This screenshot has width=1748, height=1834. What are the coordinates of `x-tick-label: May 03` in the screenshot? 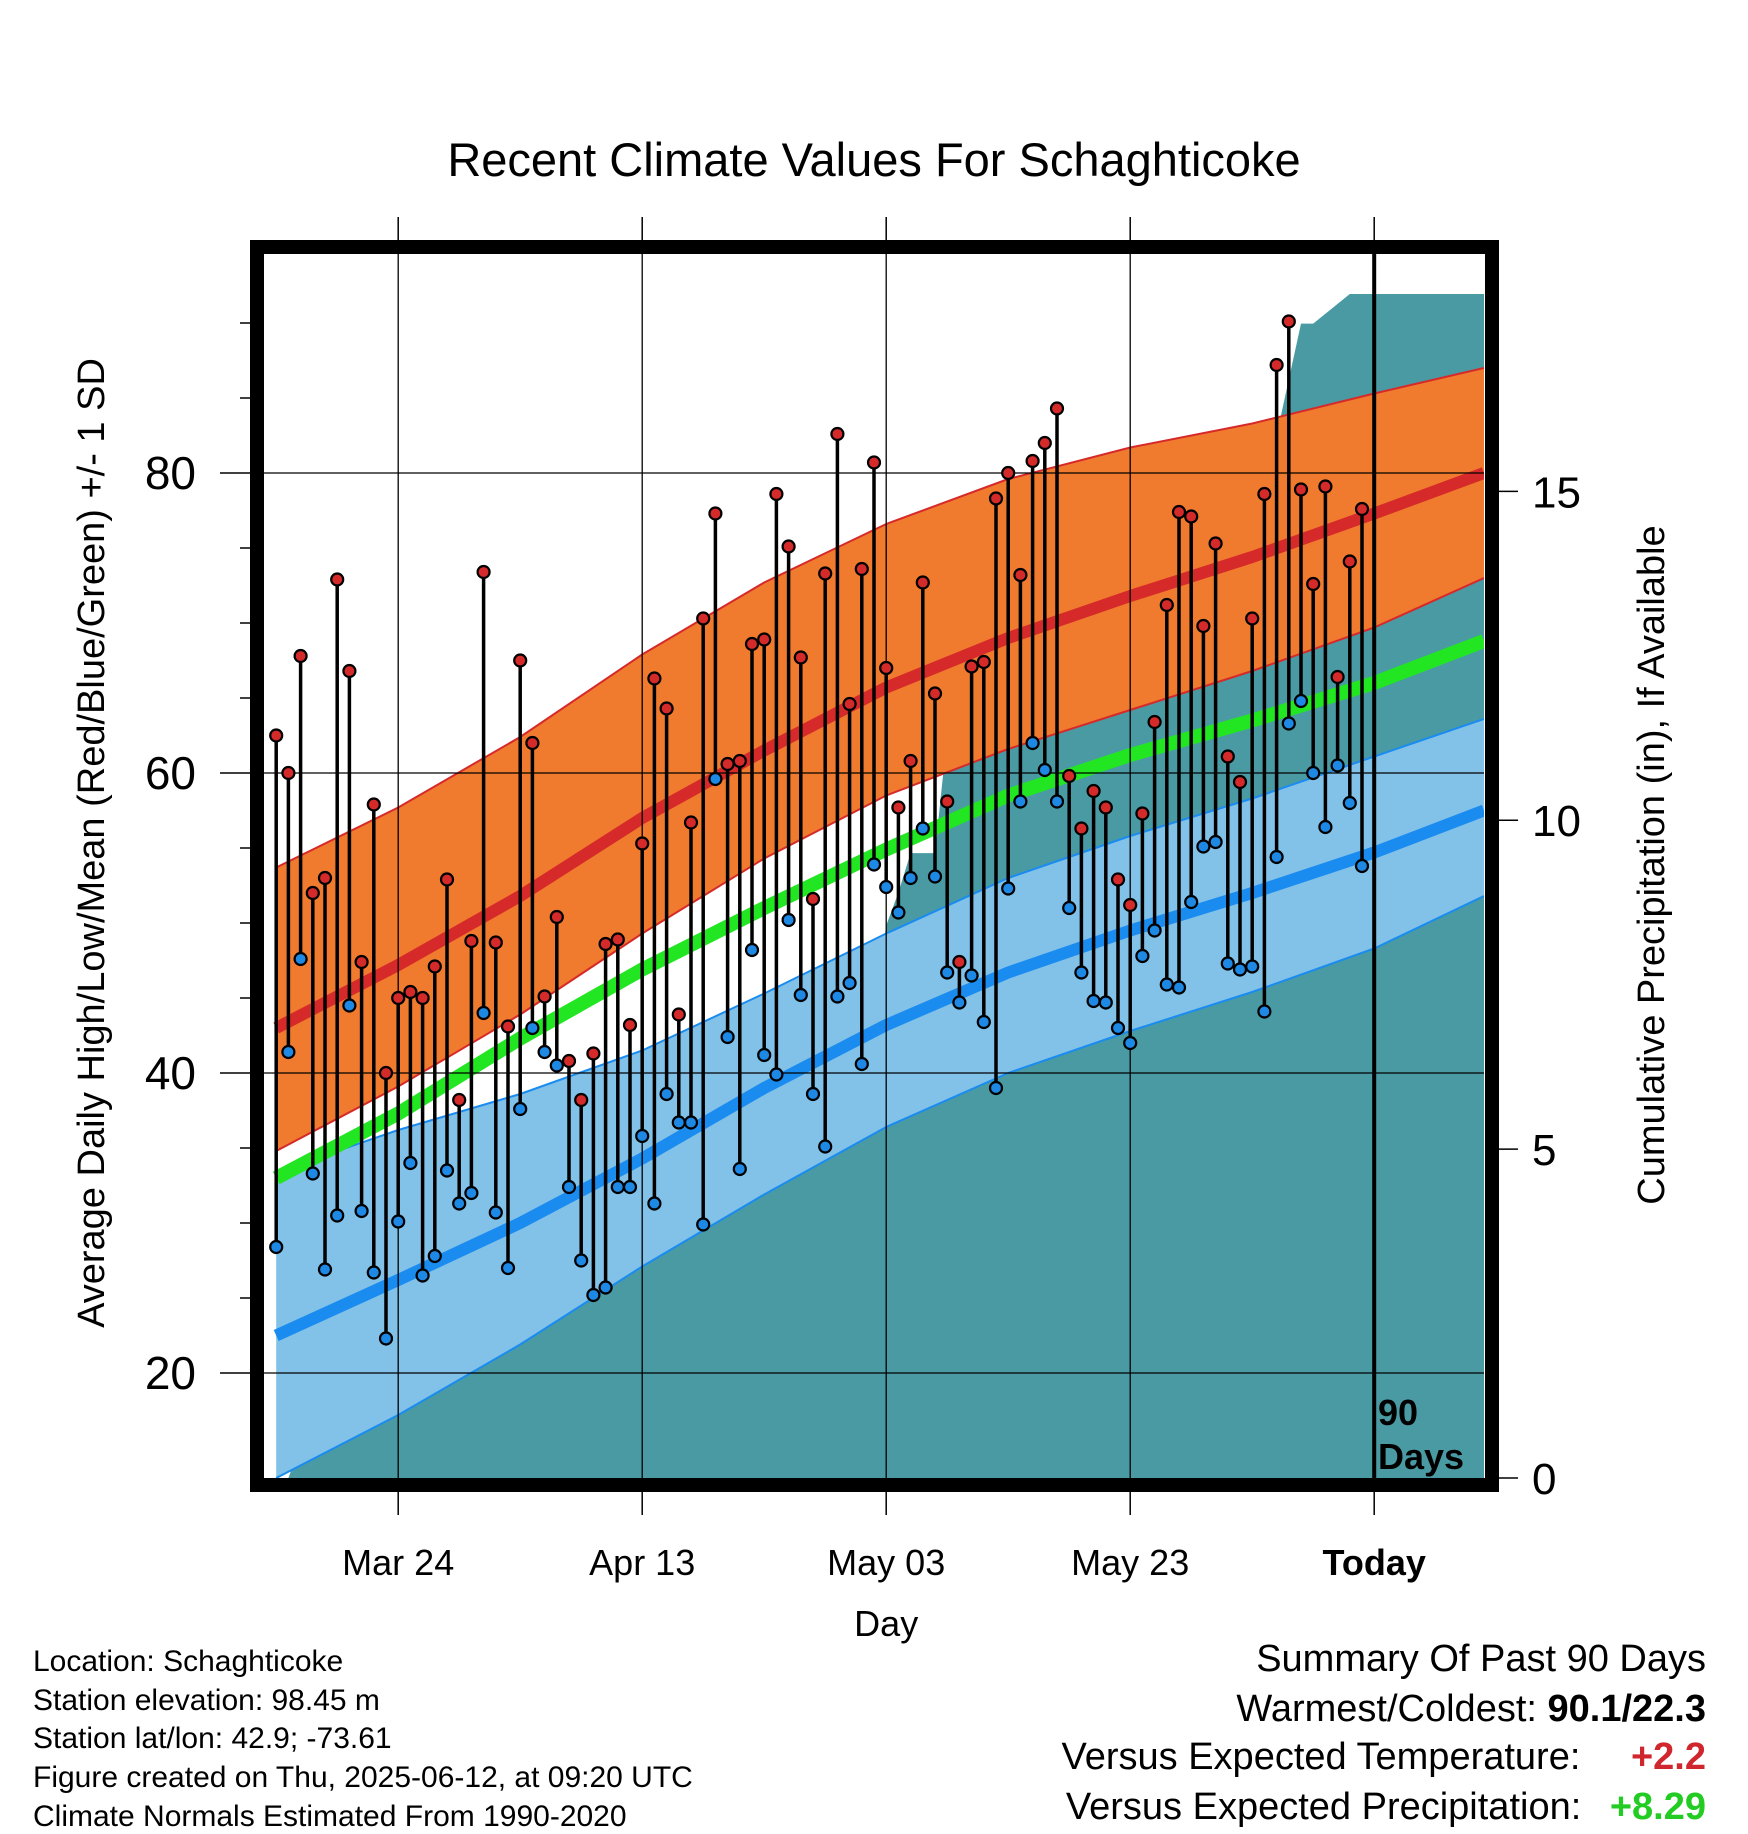 It's located at (886, 1562).